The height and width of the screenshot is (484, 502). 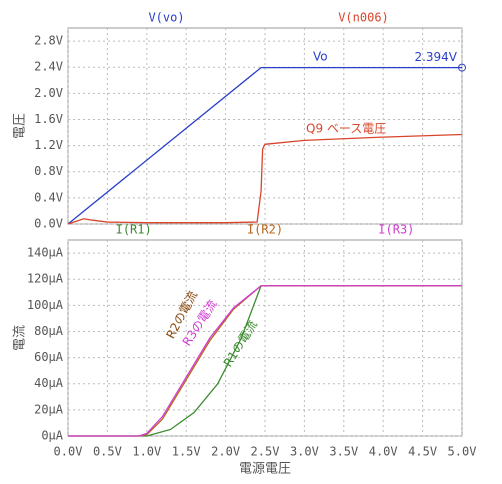 What do you see at coordinates (49, 409) in the screenshot?
I see `y-tick-label: 20µA` at bounding box center [49, 409].